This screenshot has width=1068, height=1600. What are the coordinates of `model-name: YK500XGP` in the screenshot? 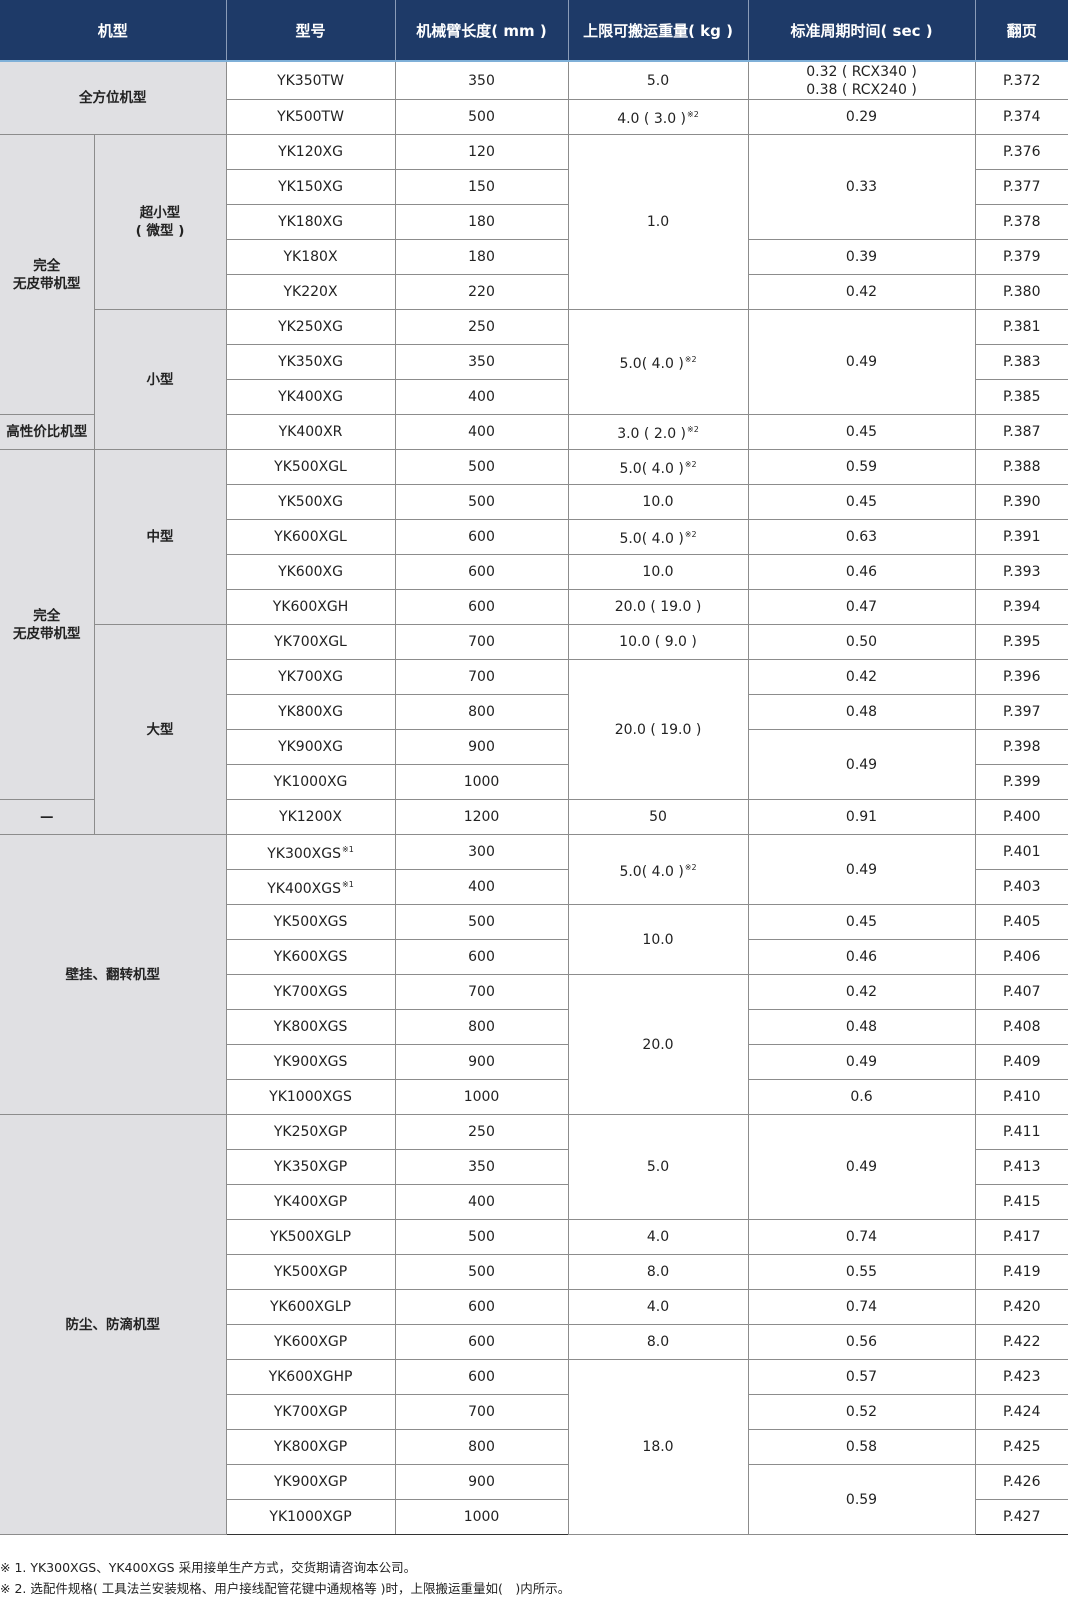 It's located at (310, 1272).